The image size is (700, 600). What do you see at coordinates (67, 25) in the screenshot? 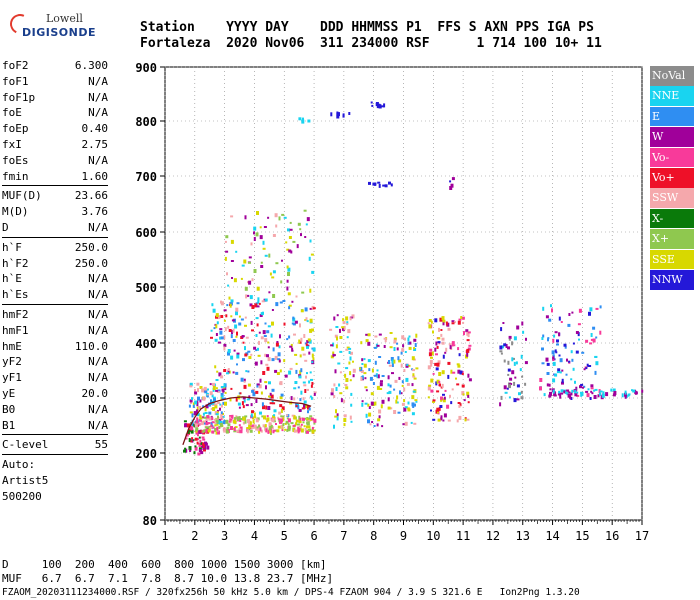
I see `digisonde-logo: Lowell DIGISONDE` at bounding box center [67, 25].